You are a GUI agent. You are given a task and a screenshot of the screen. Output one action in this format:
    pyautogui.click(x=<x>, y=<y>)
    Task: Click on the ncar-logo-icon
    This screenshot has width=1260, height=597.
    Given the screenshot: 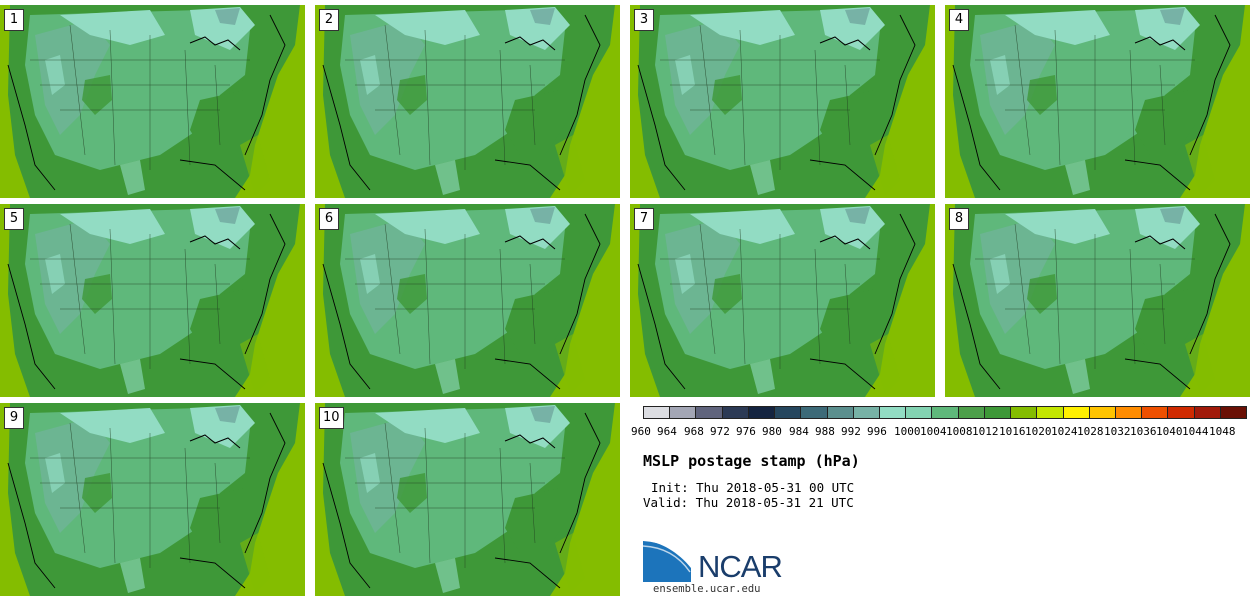 What is the action you would take?
    pyautogui.click(x=668, y=561)
    